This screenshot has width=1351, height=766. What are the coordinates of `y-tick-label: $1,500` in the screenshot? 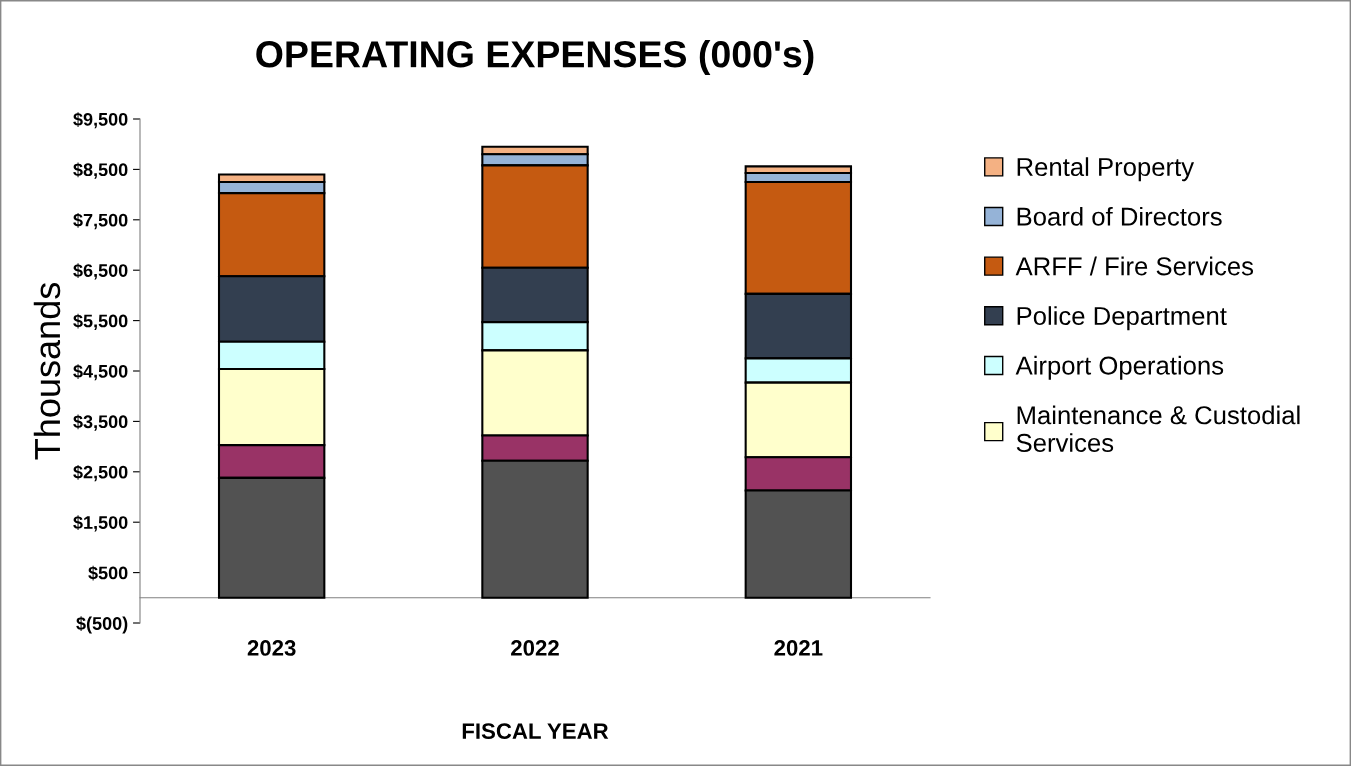 It's located at (100, 523).